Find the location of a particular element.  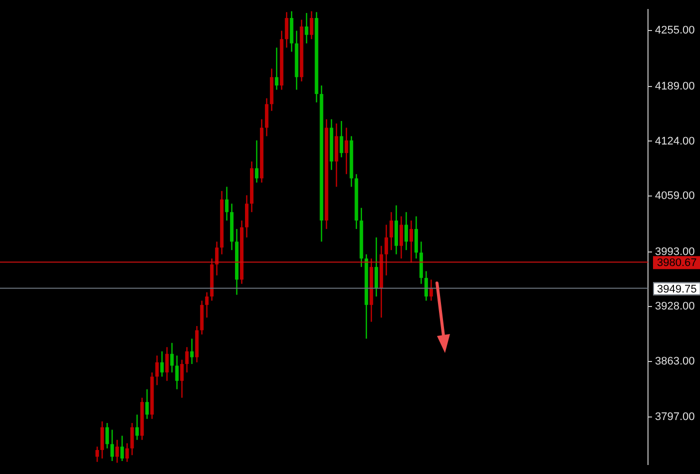

y-tick-label: 3993.00 is located at coordinates (675, 252).